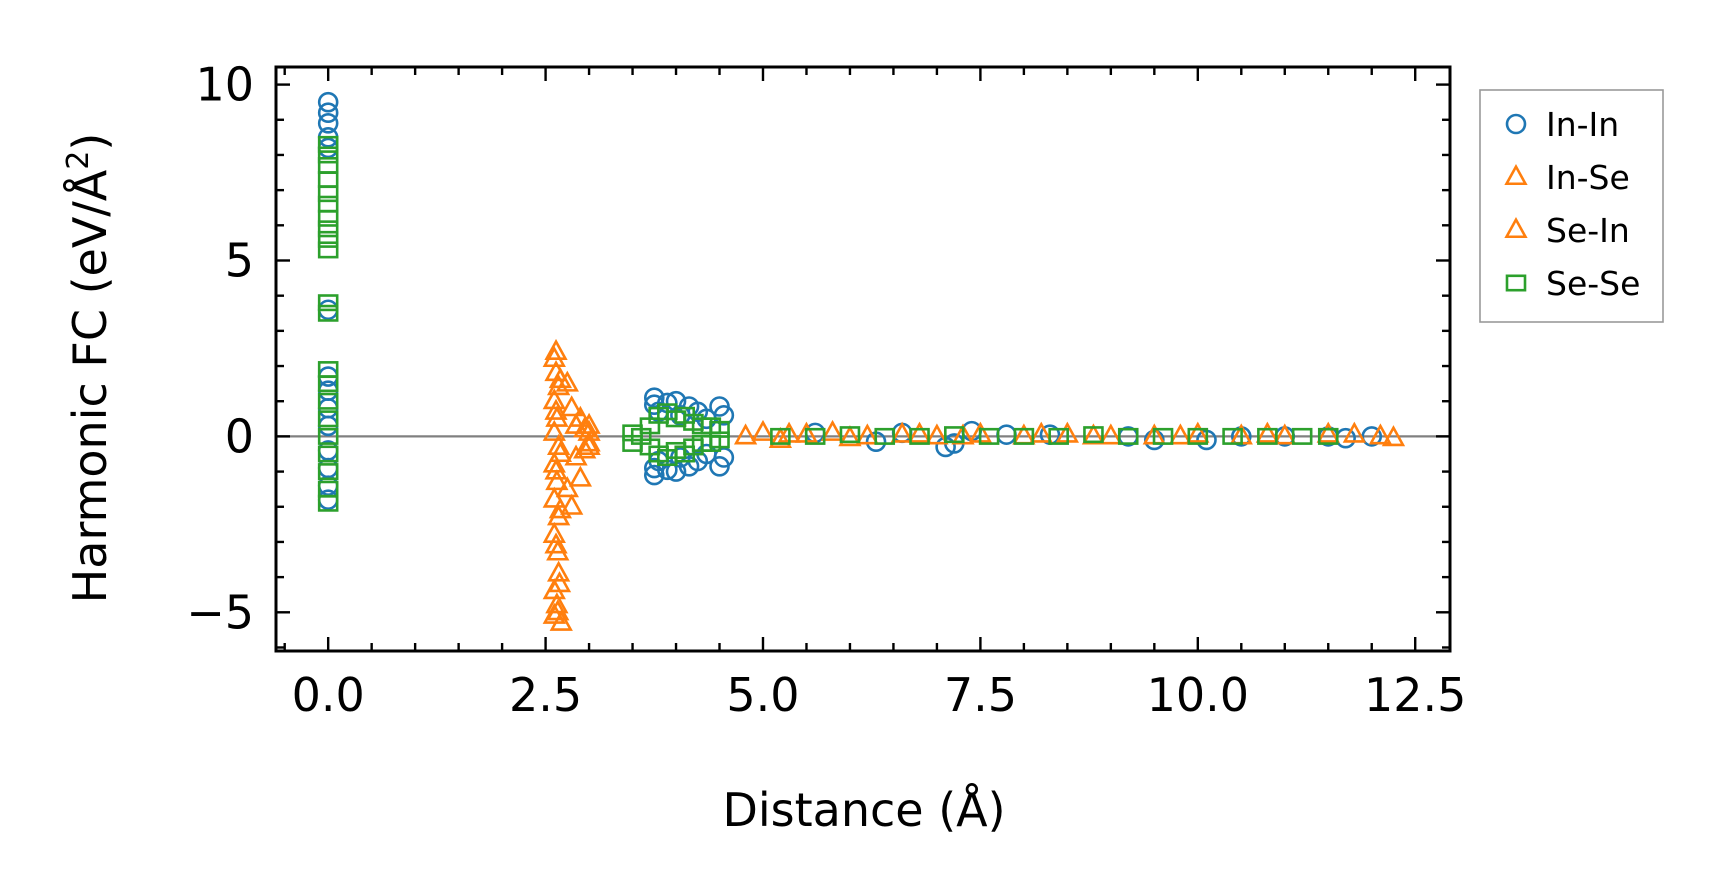 This screenshot has width=1728, height=896. Describe the element at coordinates (224, 85) in the screenshot. I see `y-tick-label: 10` at that location.